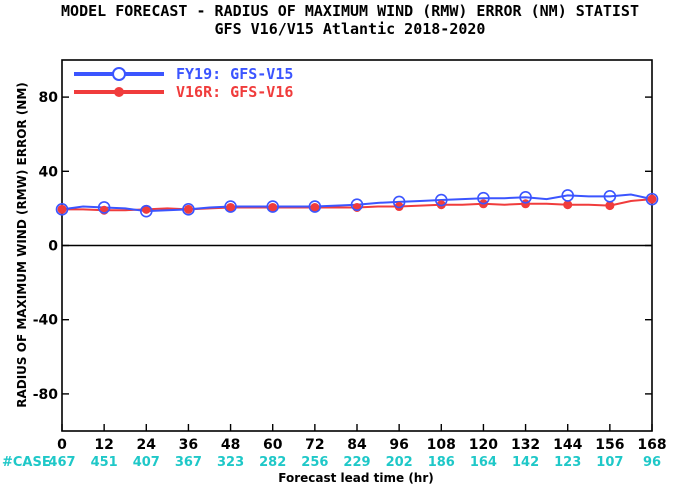 The height and width of the screenshot is (487, 700). Describe the element at coordinates (104, 462) in the screenshot. I see `case-count-12: 451` at that location.